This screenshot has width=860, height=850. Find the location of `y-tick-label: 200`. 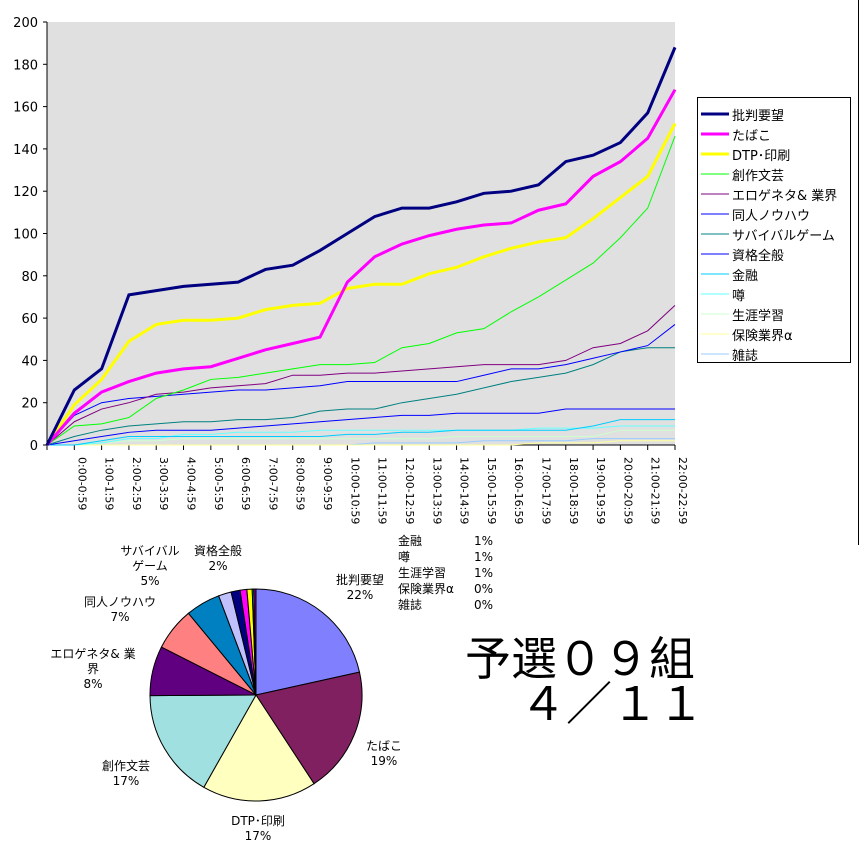

y-tick-label: 200 is located at coordinates (25, 23).